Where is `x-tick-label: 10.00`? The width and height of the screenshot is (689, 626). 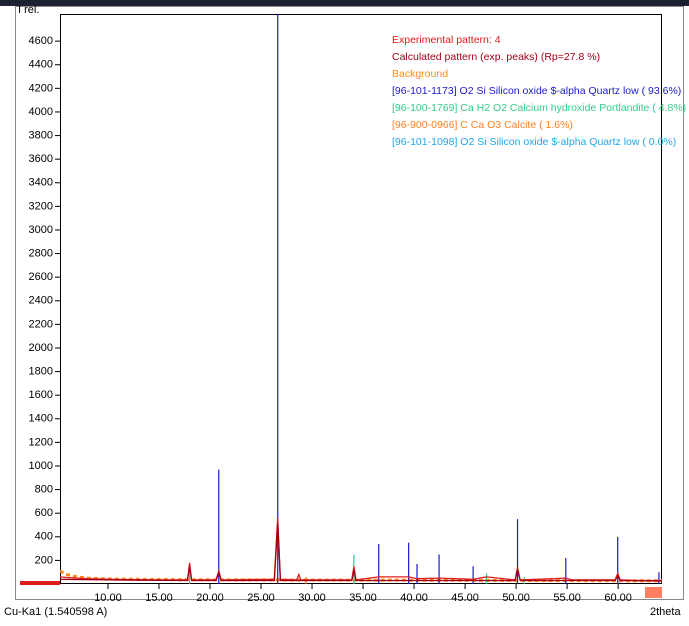
x-tick-label: 10.00 is located at coordinates (108, 598).